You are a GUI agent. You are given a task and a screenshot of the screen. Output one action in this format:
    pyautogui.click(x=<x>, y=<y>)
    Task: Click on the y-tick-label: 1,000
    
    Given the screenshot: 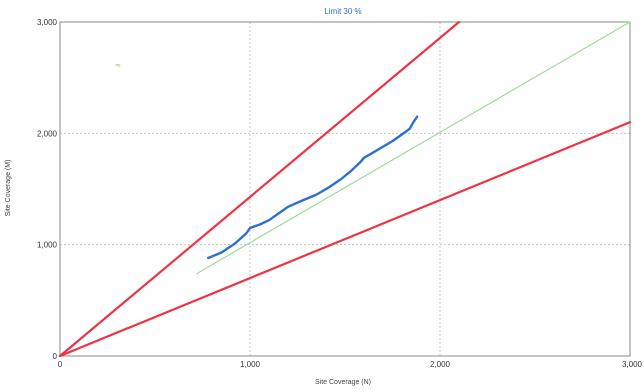 What is the action you would take?
    pyautogui.click(x=47, y=245)
    